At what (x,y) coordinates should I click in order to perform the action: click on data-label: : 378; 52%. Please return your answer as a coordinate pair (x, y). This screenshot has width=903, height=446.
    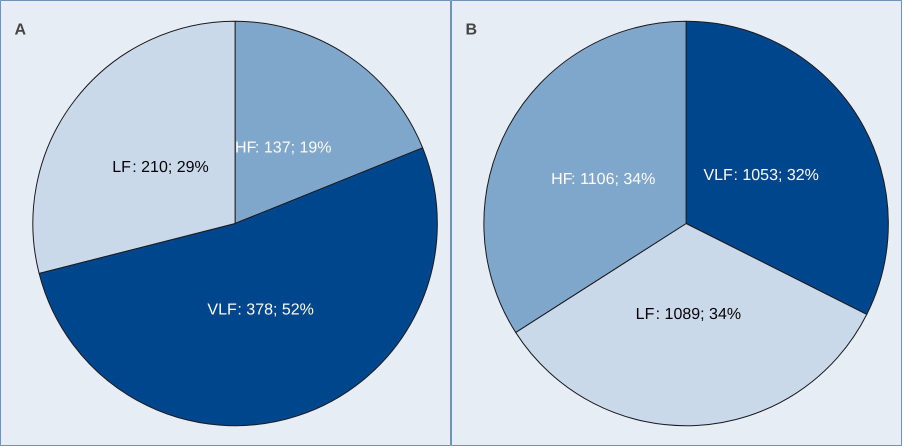
    Looking at the image, I should click on (275, 310).